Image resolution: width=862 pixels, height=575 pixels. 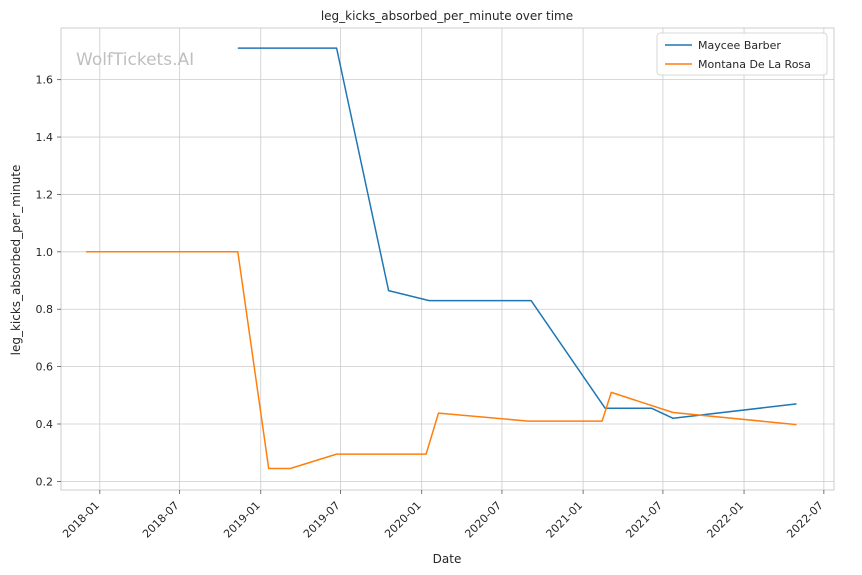 I want to click on x-tick-label: 2019-07, so click(x=322, y=520).